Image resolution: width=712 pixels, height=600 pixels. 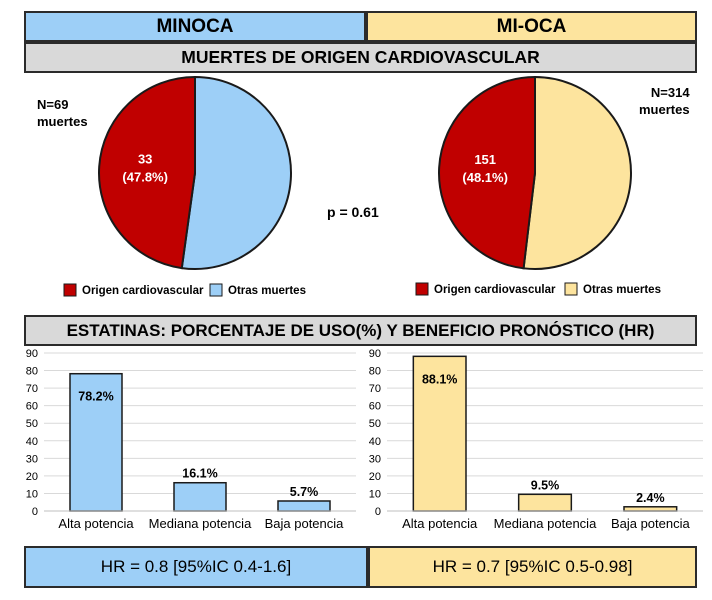 I want to click on mioca-ytick-label: 90, so click(x=375, y=354).